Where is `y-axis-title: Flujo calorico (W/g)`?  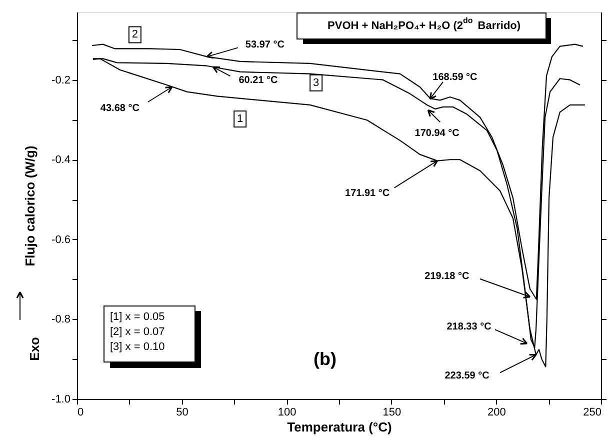
y-axis-title: Flujo calorico (W/g) is located at coordinates (30, 206).